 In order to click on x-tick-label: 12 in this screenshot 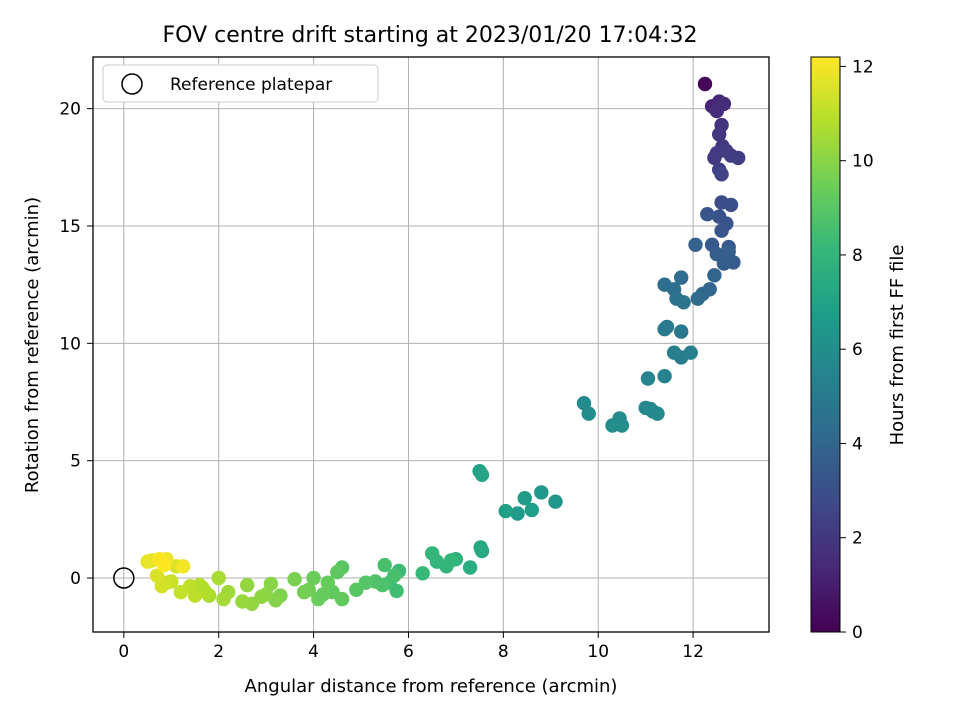, I will do `click(693, 652)`.